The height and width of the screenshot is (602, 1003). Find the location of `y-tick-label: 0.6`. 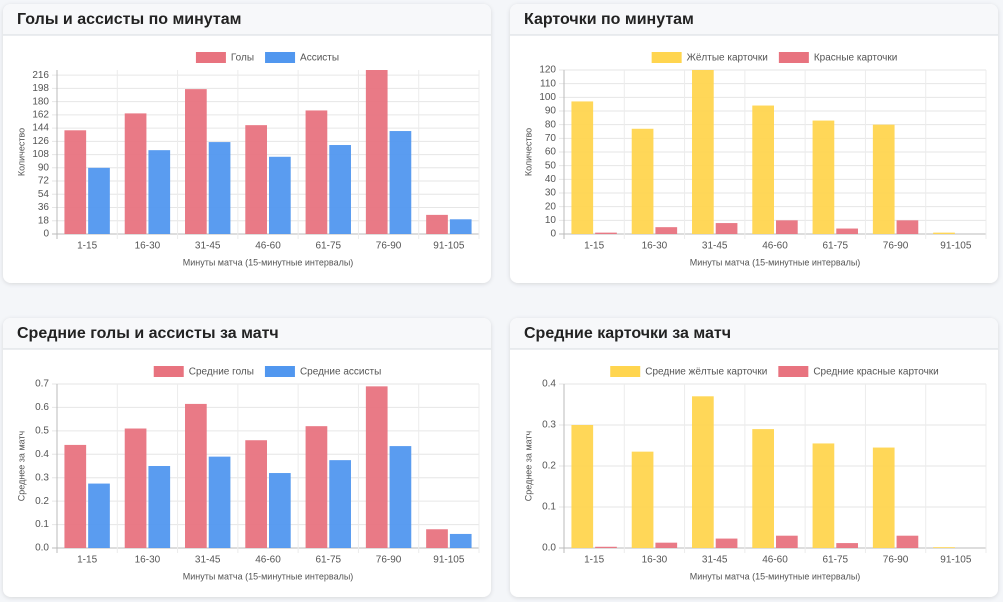

y-tick-label: 0.6 is located at coordinates (42, 407).